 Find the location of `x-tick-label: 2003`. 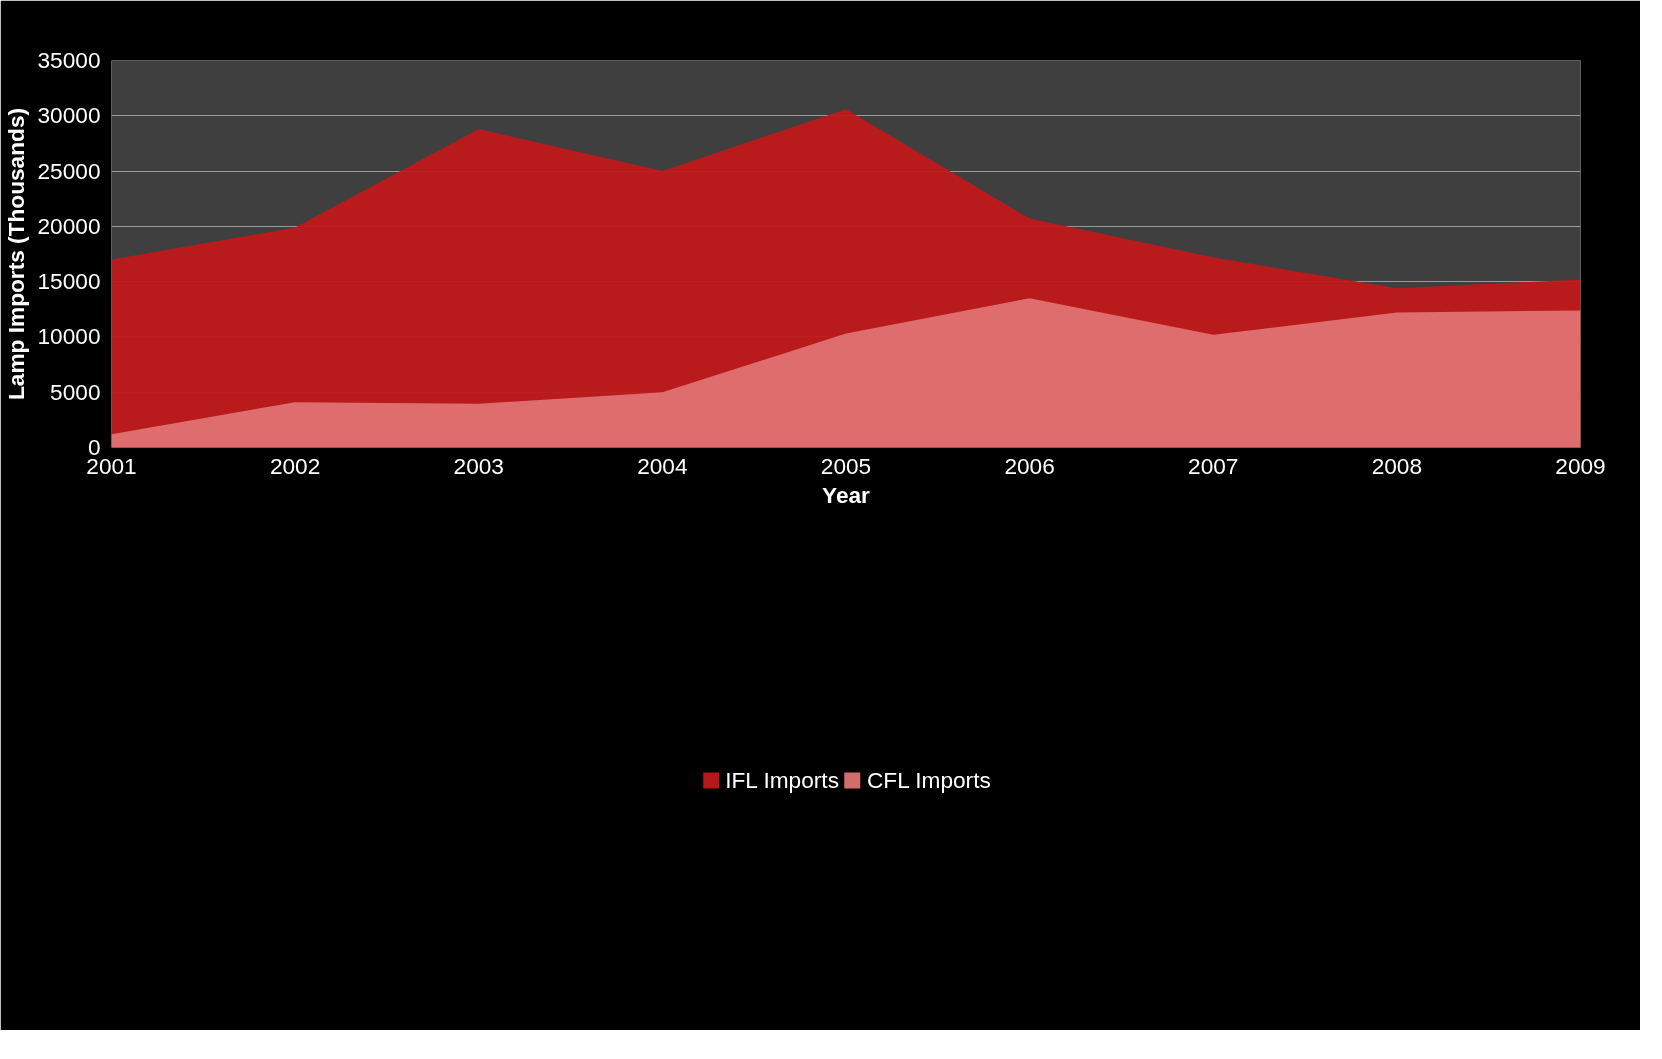

x-tick-label: 2003 is located at coordinates (478, 465).